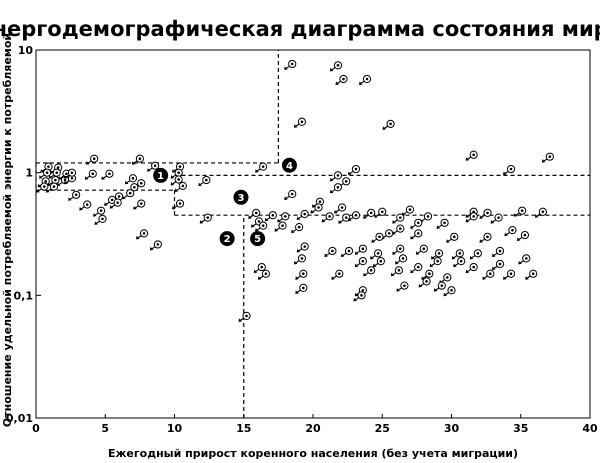 This screenshot has width=600, height=463. Describe the element at coordinates (160, 176) in the screenshot. I see `zone-marker-label: 1` at that location.